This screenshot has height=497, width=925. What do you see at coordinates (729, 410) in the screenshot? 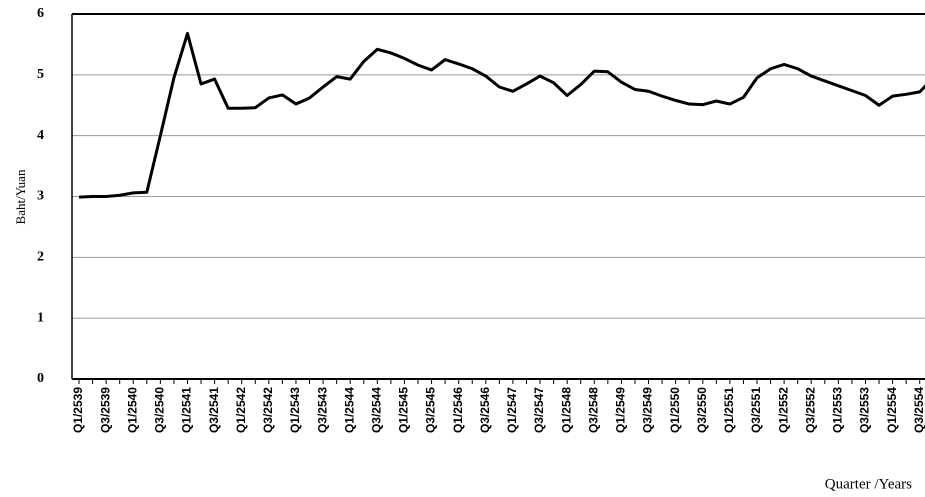
I see `x-tick-label: Q1/2551` at bounding box center [729, 410].